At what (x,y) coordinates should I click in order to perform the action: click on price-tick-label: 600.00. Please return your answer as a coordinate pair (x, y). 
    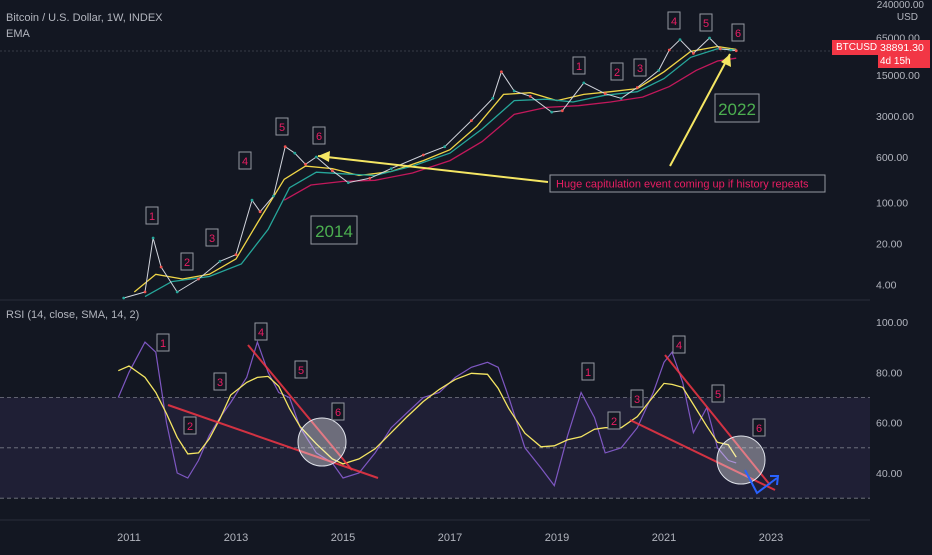
    Looking at the image, I should click on (892, 158).